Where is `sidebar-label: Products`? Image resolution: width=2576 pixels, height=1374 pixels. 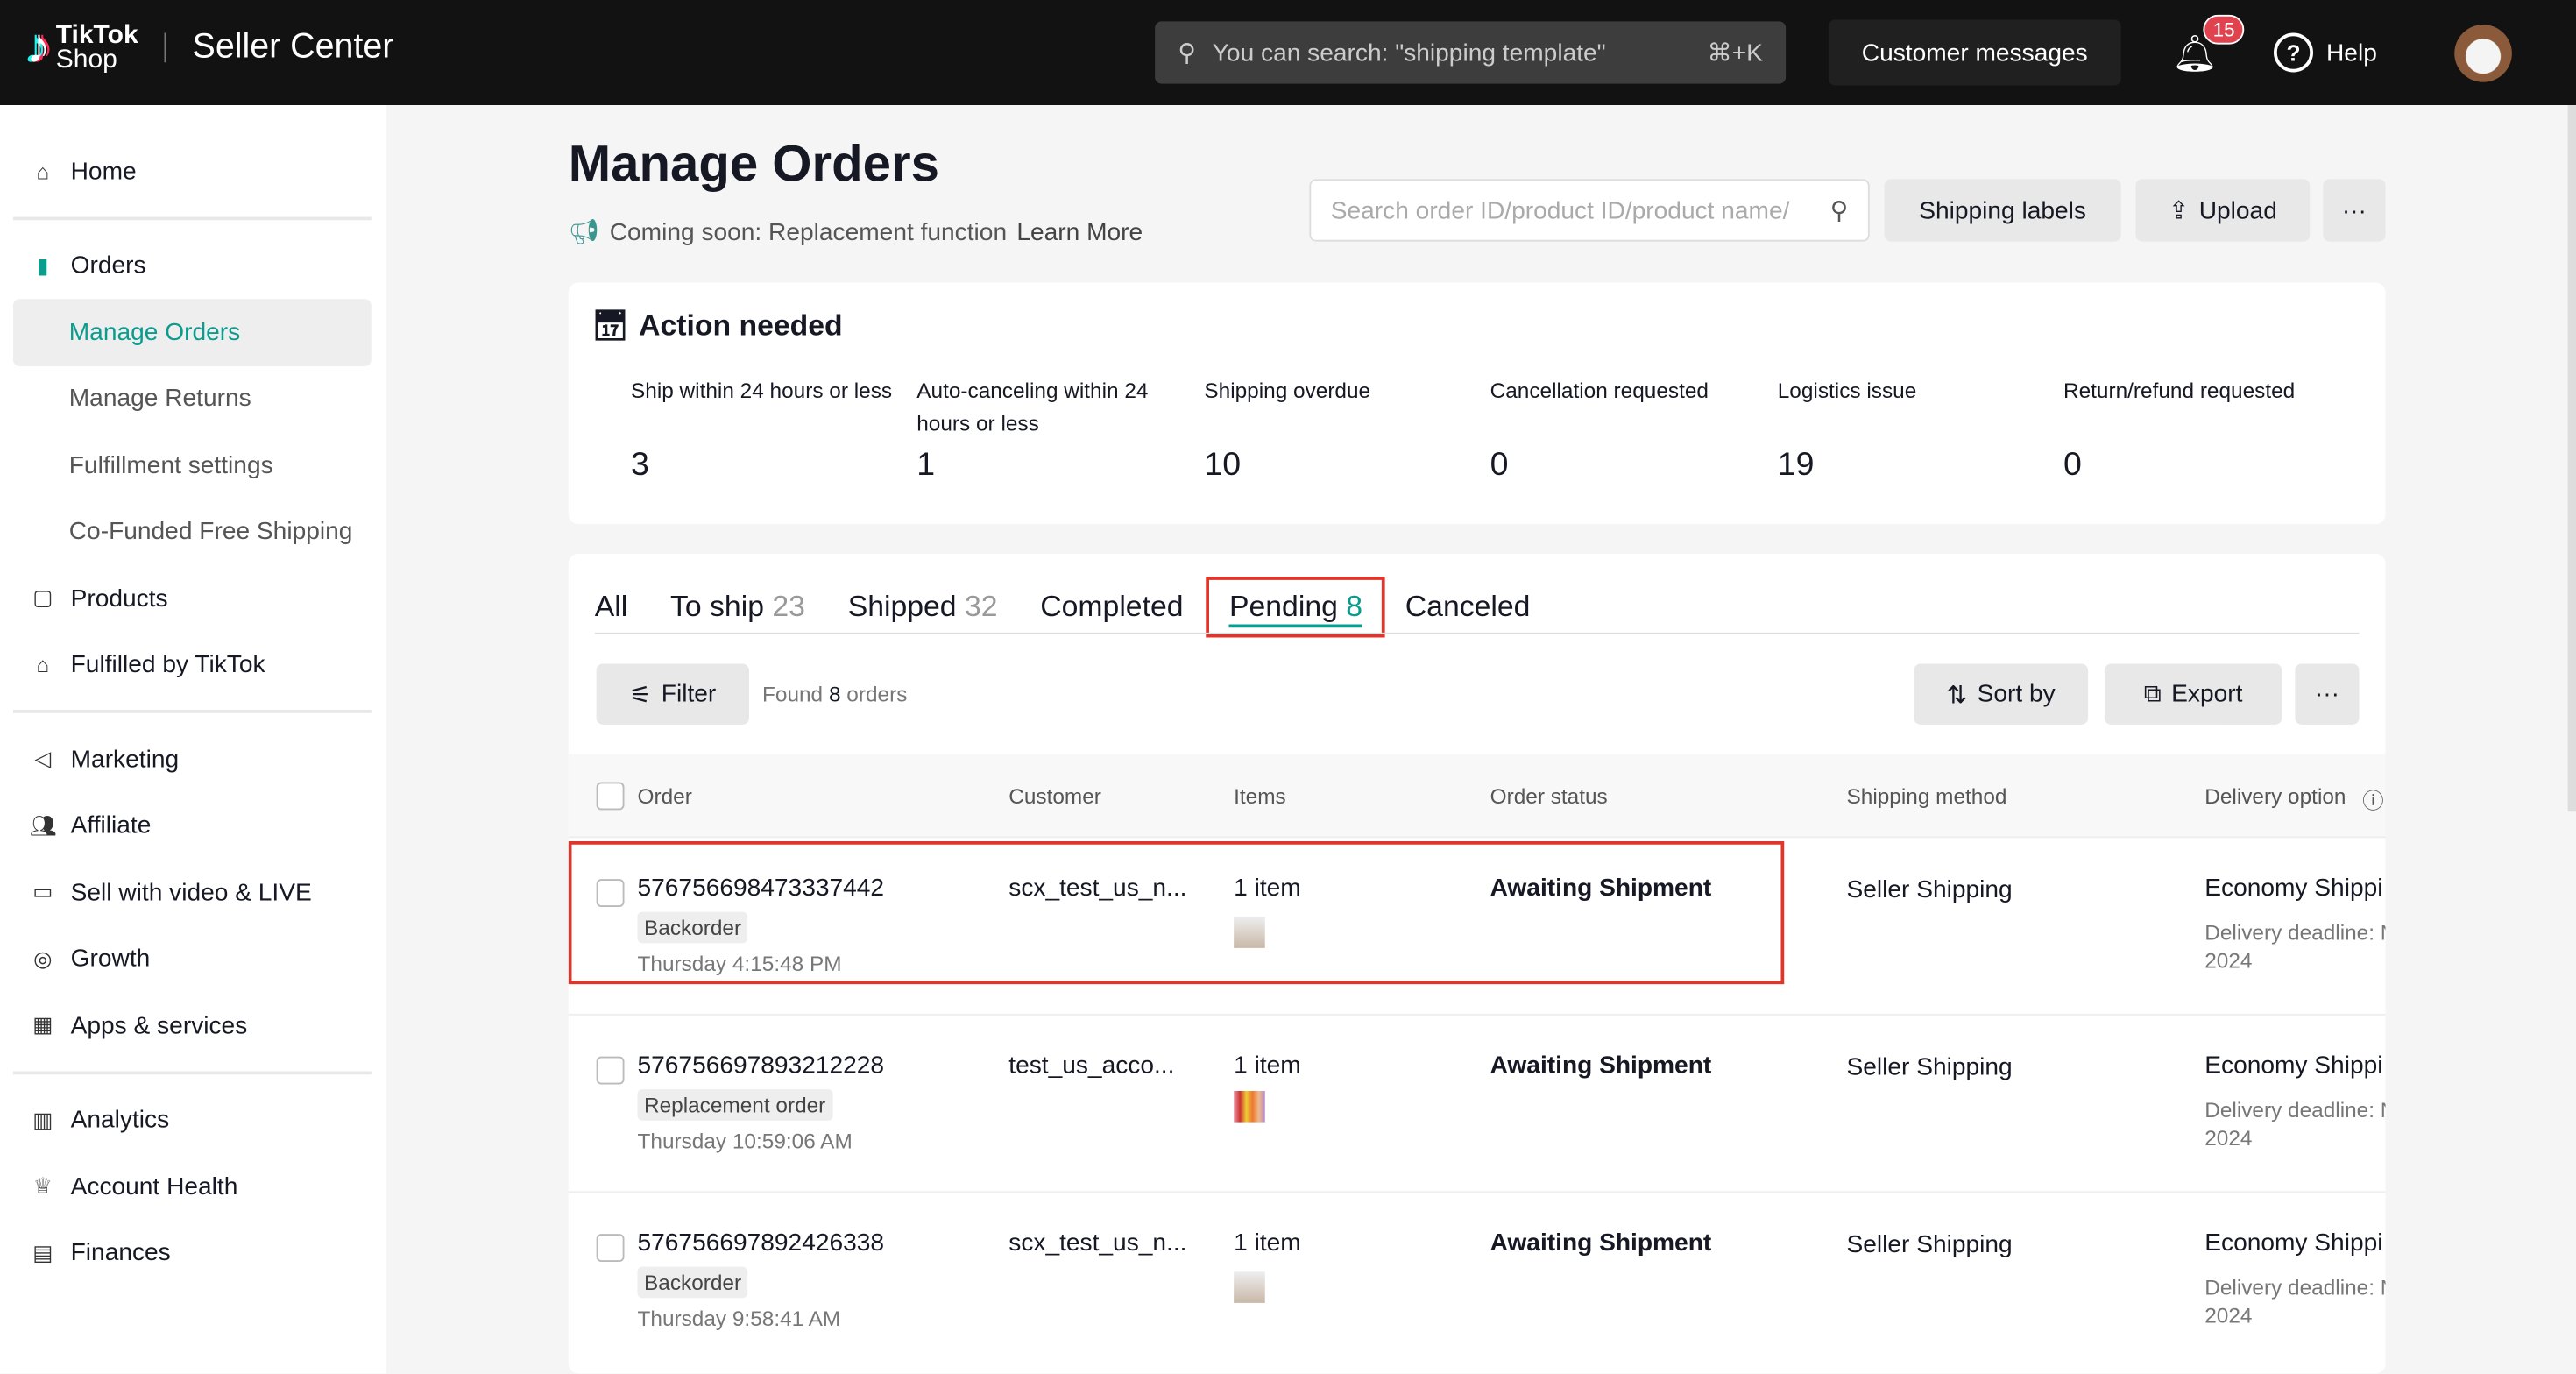
sidebar-label: Products is located at coordinates (119, 598).